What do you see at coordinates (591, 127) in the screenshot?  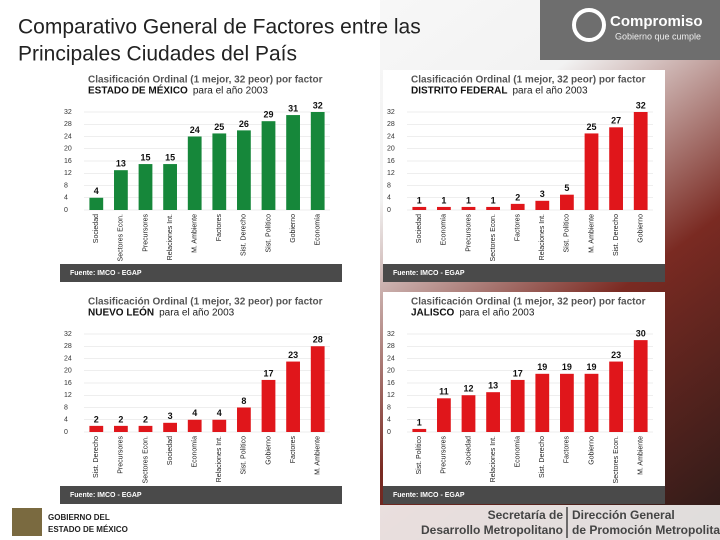 I see `value-label: 25` at bounding box center [591, 127].